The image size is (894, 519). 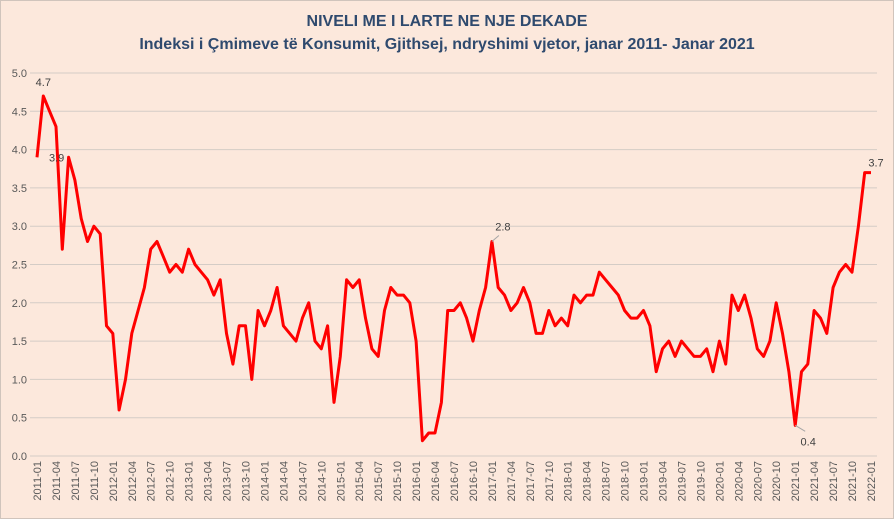 I want to click on x-tick-label: 2018-10, so click(x=626, y=481).